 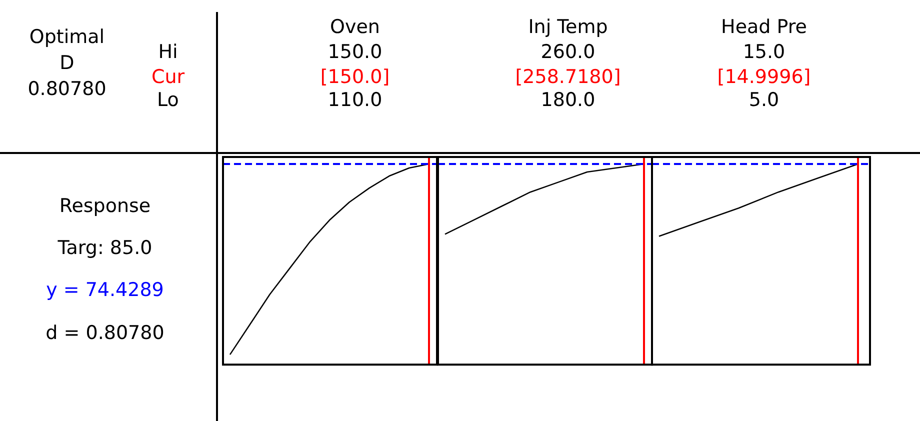 What do you see at coordinates (568, 77) in the screenshot?
I see `text: [258.7180]` at bounding box center [568, 77].